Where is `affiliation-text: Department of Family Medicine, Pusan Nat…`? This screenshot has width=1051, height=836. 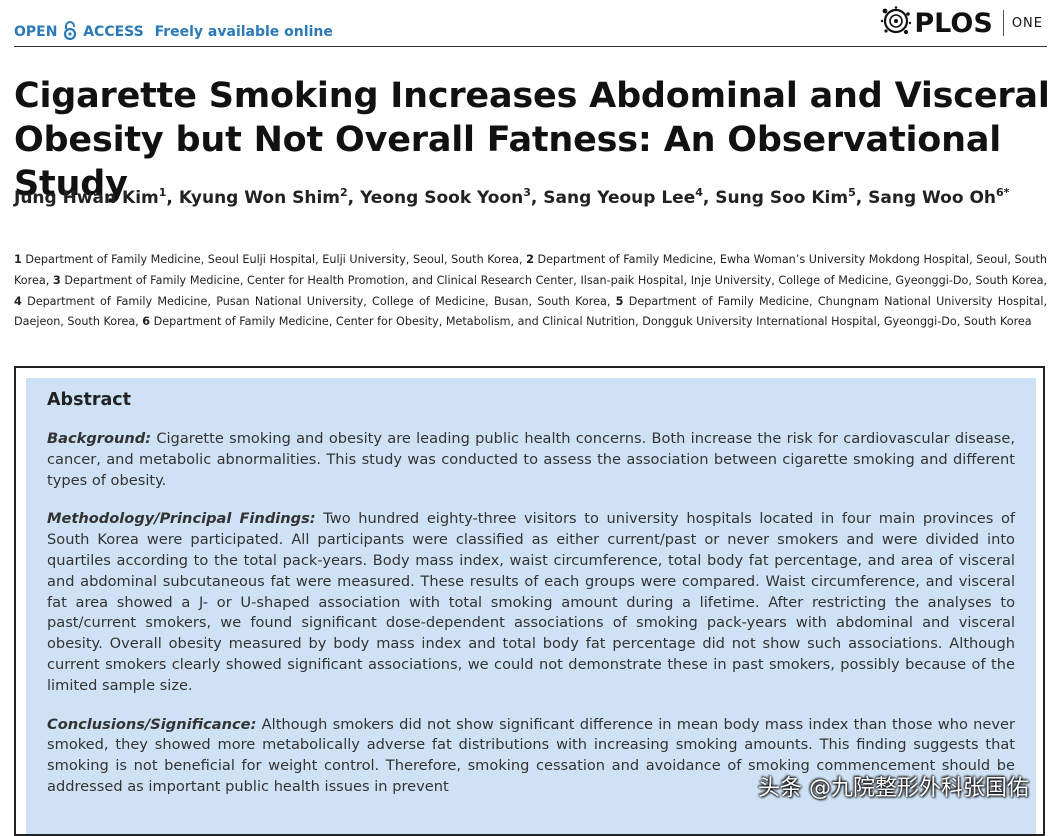
affiliation-text: Department of Family Medicine, Pusan Nat… is located at coordinates (318, 301).